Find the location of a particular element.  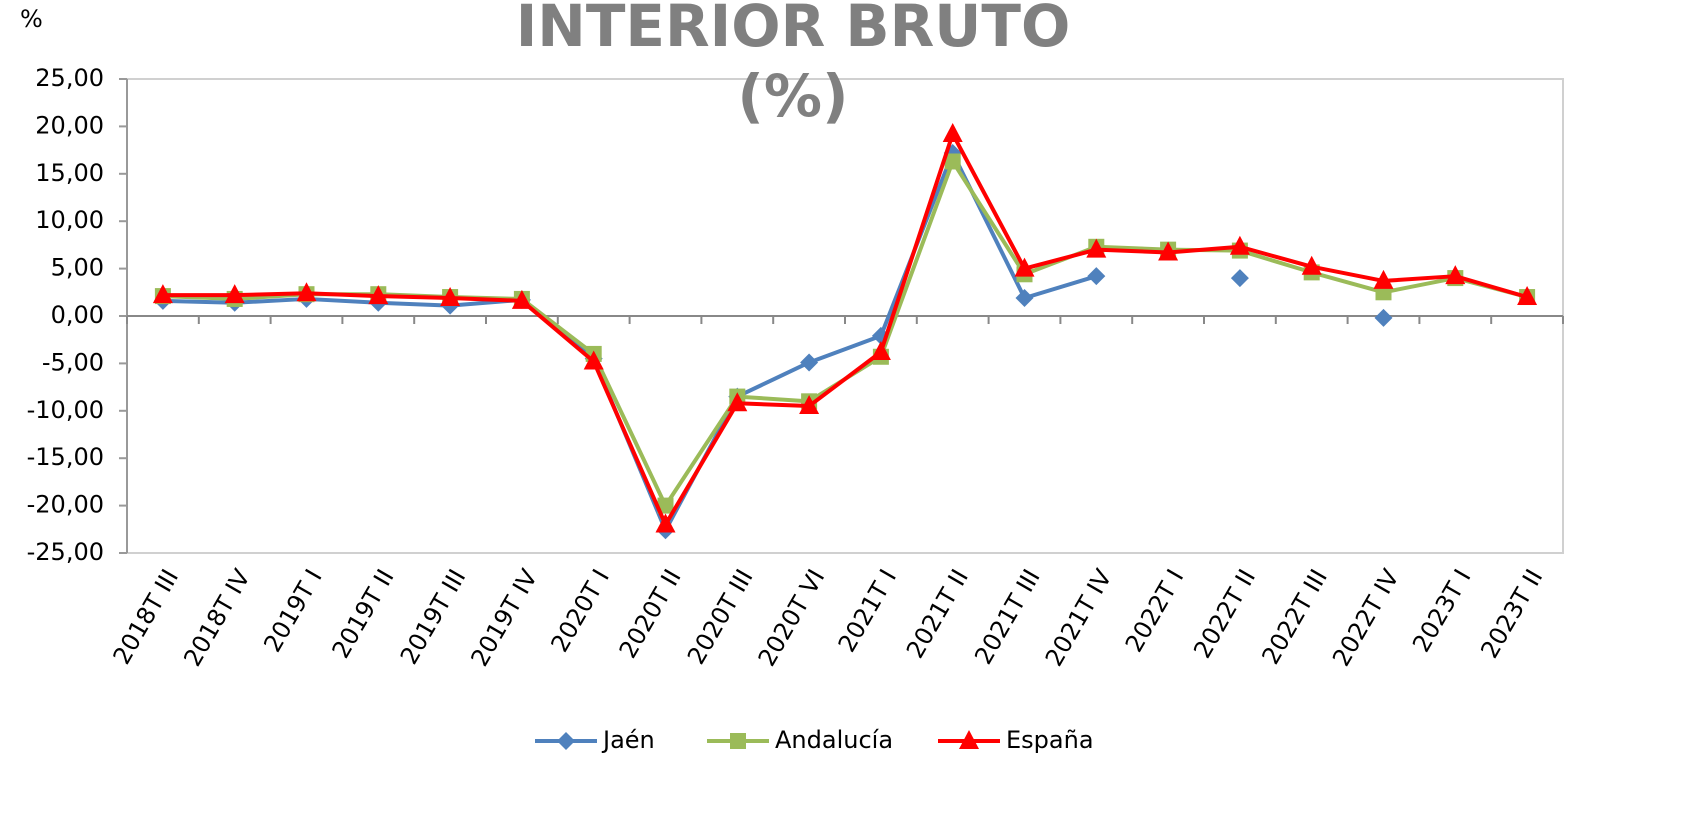

y-tick-label: -15,00 is located at coordinates (65, 457).